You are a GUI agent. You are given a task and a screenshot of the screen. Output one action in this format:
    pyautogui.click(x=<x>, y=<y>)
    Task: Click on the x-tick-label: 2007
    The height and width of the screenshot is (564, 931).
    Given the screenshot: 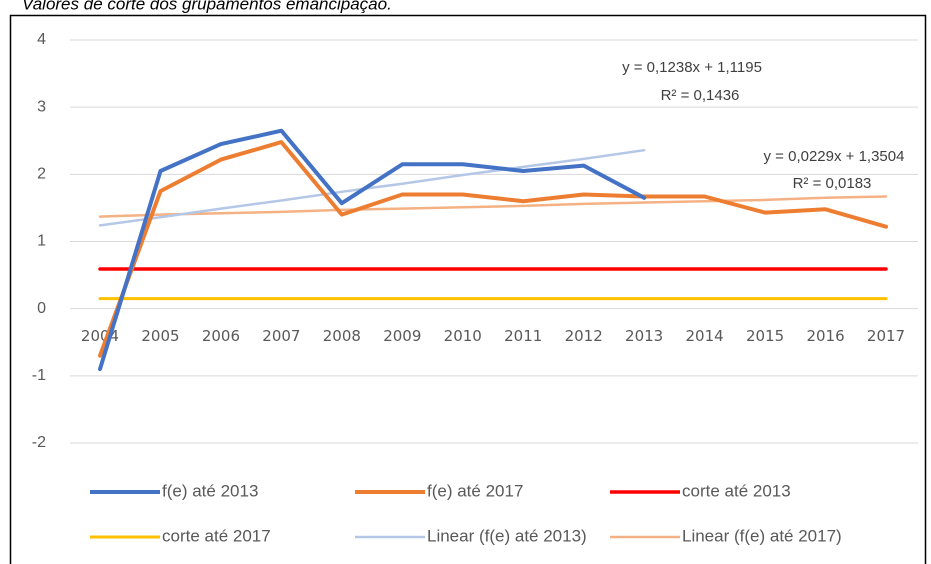 What is the action you would take?
    pyautogui.click(x=281, y=336)
    